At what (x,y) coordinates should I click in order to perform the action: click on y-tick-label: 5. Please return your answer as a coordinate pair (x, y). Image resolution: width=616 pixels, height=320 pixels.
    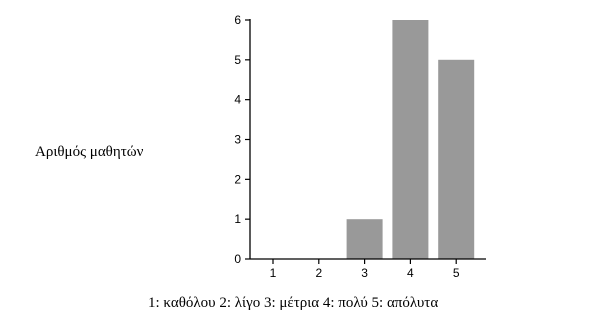
    Looking at the image, I should click on (237, 60).